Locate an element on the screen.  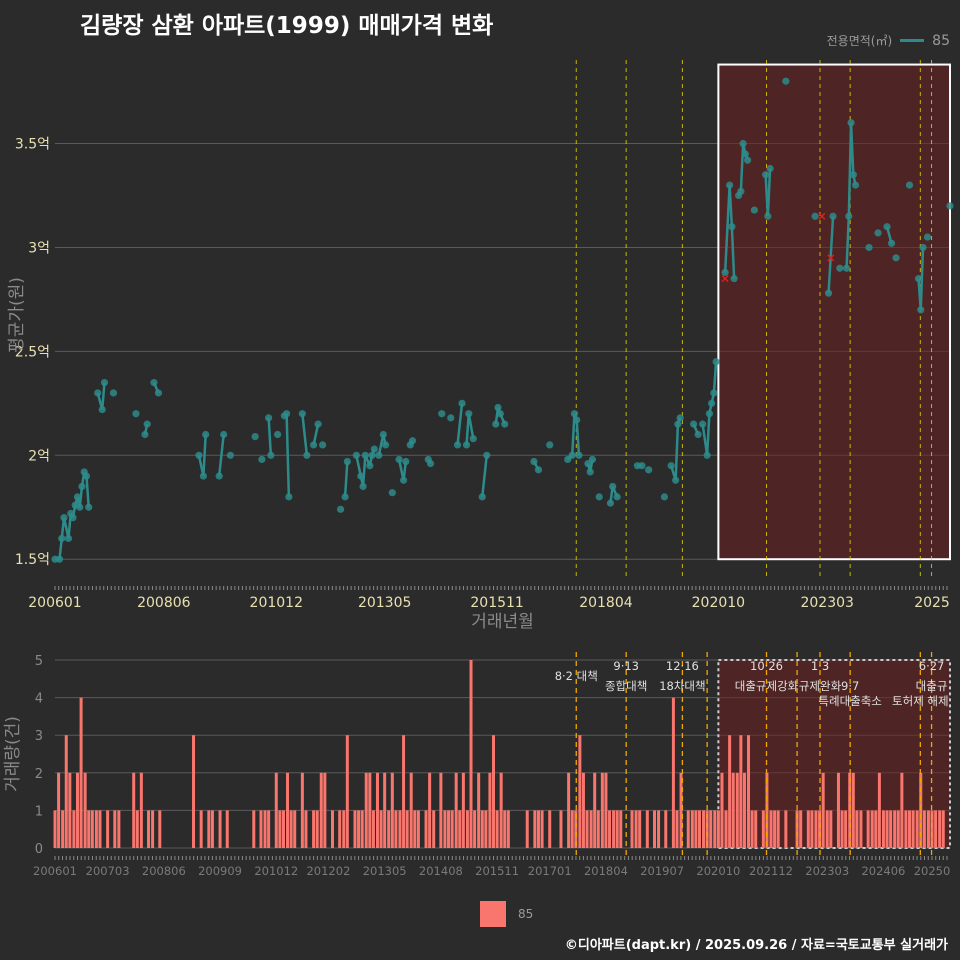
y-tick-label: 0 is located at coordinates (39, 849).